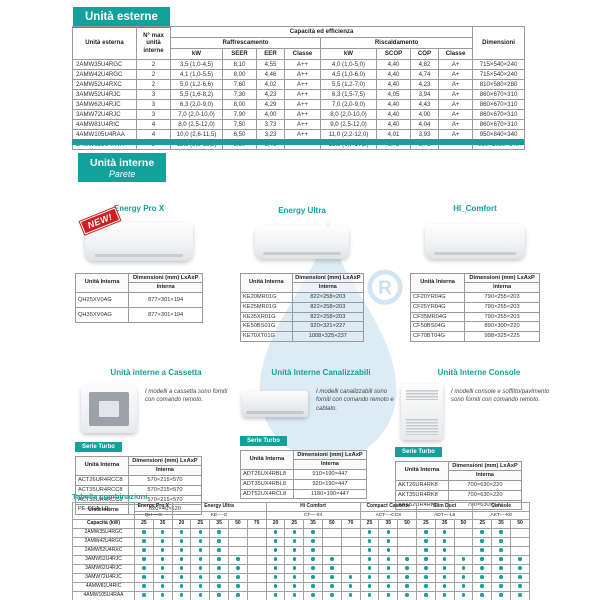  Describe the element at coordinates (103, 551) in the screenshot. I see `combo-outdoor-model: 2AMW52U4RXC` at that location.